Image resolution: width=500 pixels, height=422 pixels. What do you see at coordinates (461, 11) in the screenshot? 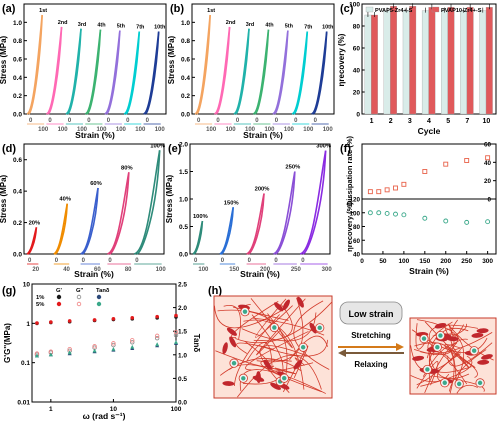
I see `legend-label: PVAP10-Zr4+-S` at bounding box center [461, 11].